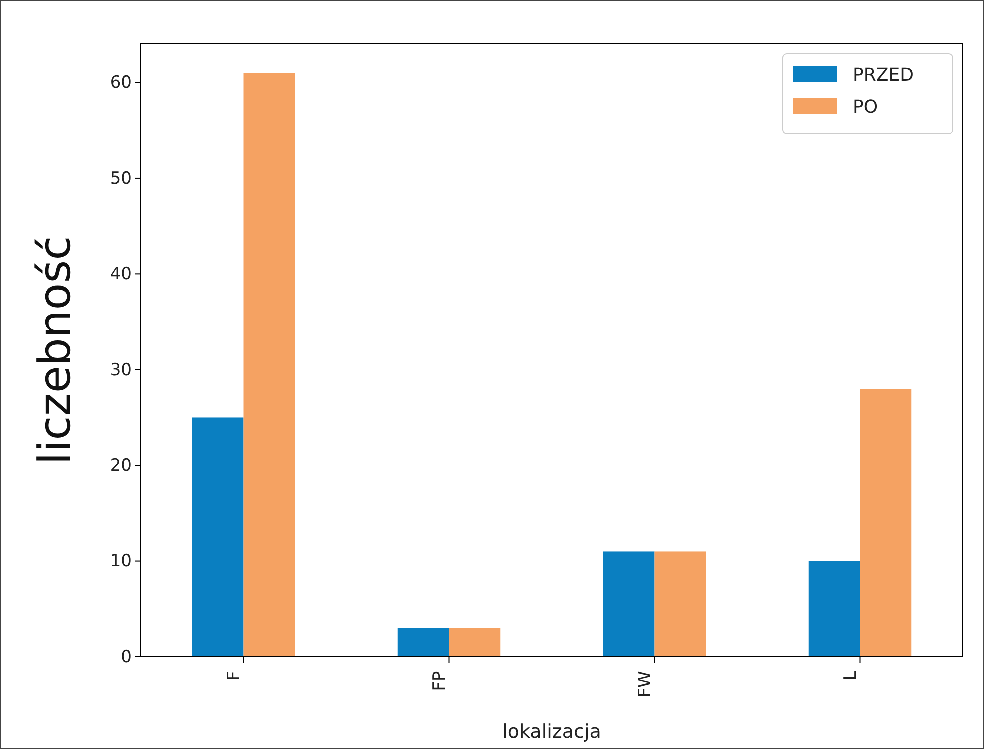  What do you see at coordinates (121, 370) in the screenshot?
I see `y-tick-label: 30` at bounding box center [121, 370].